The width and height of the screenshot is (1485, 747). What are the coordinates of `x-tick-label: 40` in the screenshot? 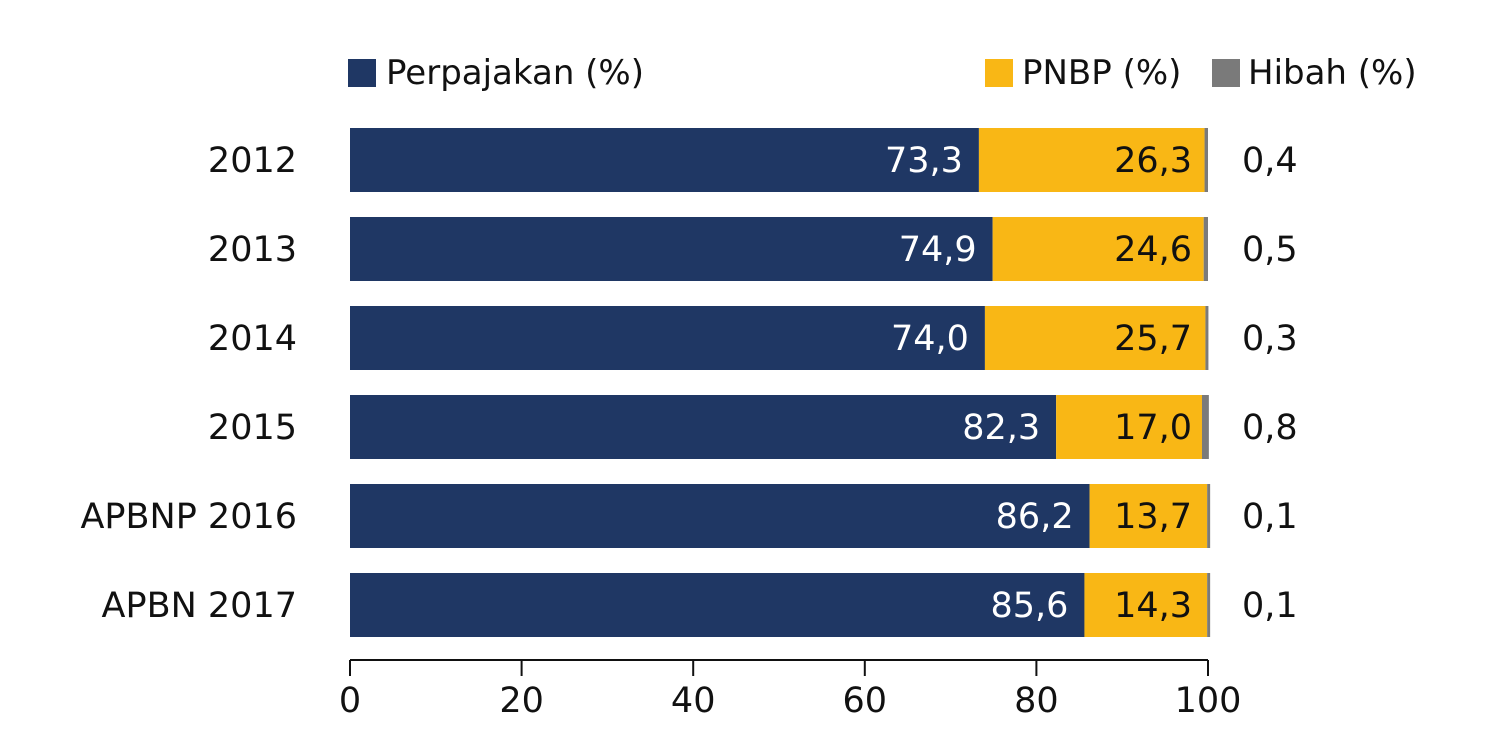 It's located at (693, 701).